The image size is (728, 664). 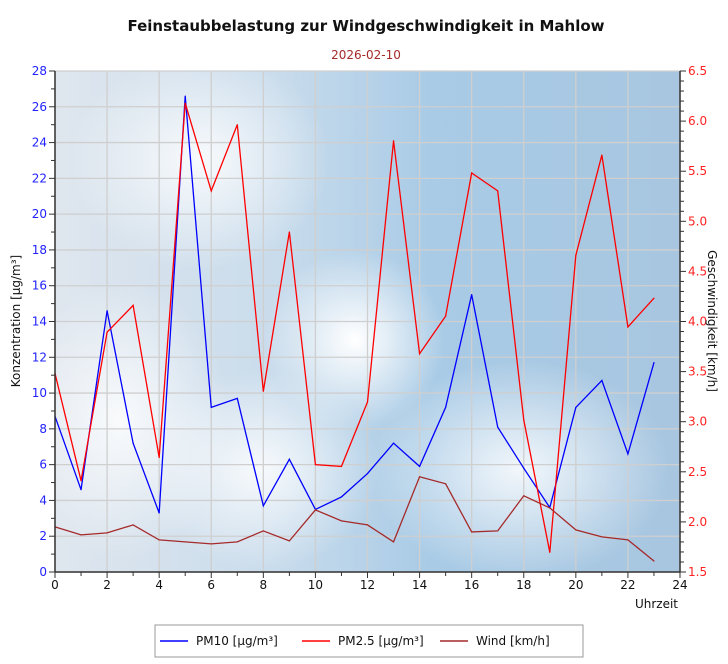 What do you see at coordinates (16, 321) in the screenshot?
I see `y-axis-label: Konzentration [µg/m³]` at bounding box center [16, 321].